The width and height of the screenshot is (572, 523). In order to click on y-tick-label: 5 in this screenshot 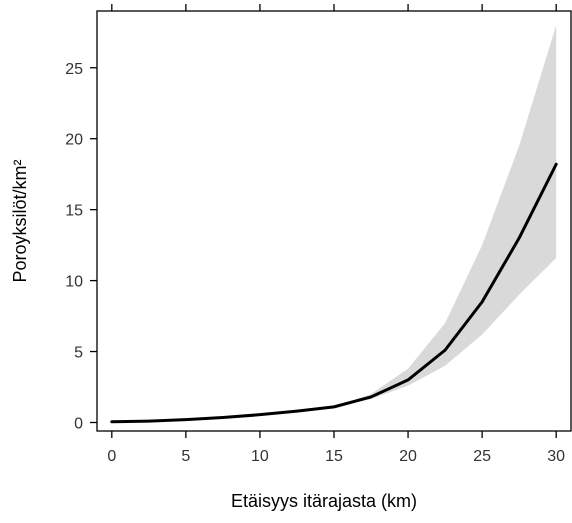, I will do `click(78, 353)`.